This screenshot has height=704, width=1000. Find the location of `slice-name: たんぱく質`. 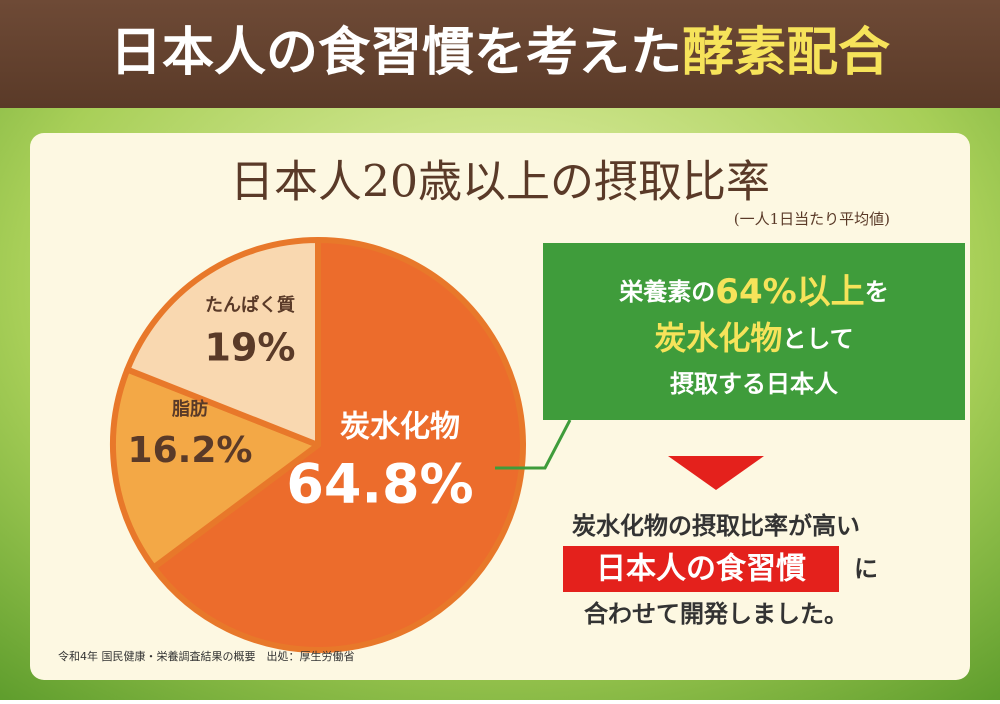

slice-name: たんぱく質 is located at coordinates (250, 305).